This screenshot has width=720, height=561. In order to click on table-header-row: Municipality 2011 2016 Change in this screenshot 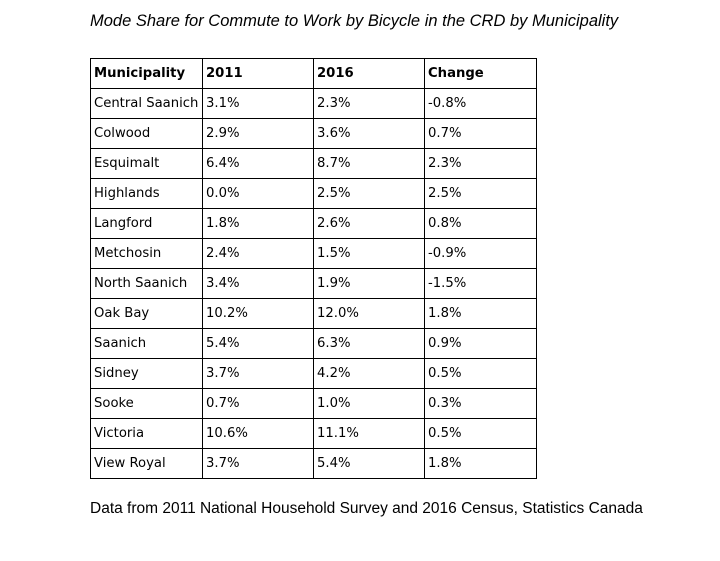, I will do `click(313, 73)`.